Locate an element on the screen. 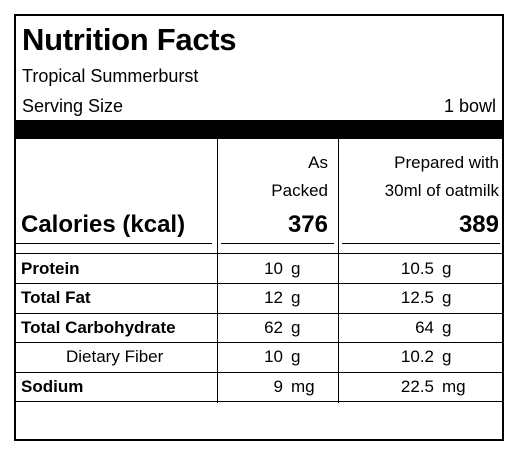  nutrients-top-rule is located at coordinates (259, 253).